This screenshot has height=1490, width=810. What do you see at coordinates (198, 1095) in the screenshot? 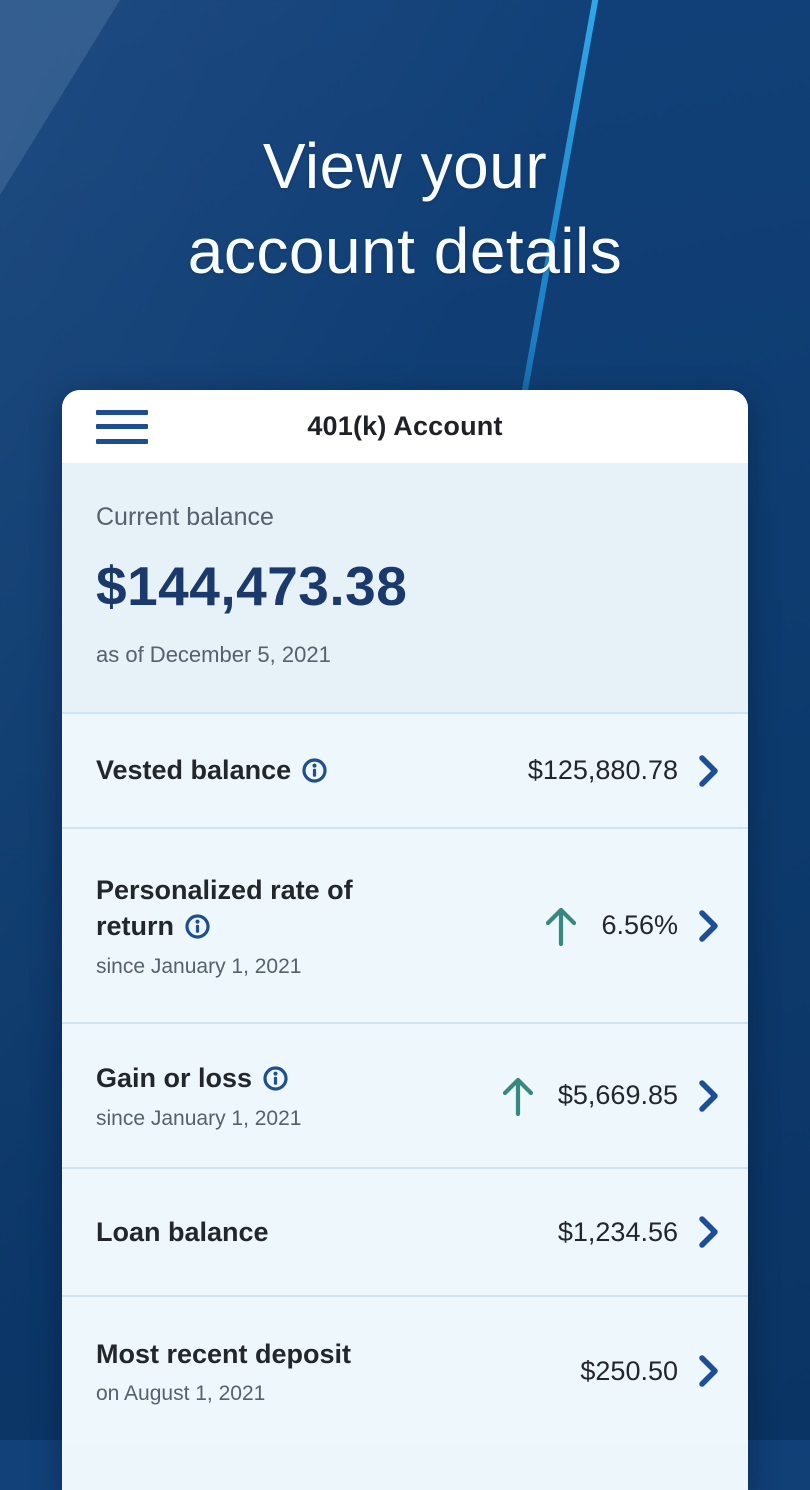
I see `row-left: Gain or loss since January 1, 2021` at bounding box center [198, 1095].